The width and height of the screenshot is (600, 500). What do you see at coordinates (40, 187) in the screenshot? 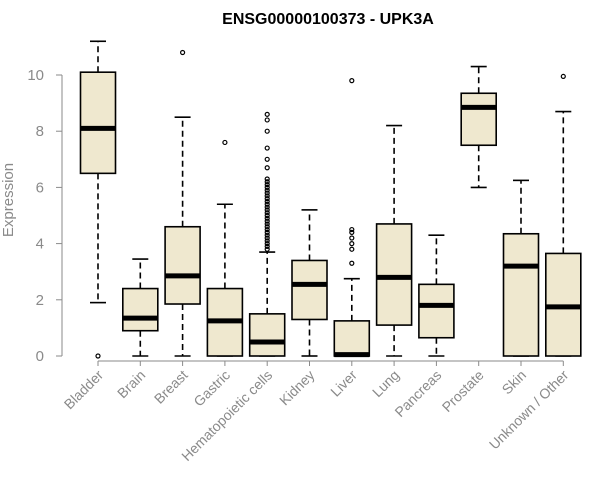
I see `y-tick-label: 6` at bounding box center [40, 187].